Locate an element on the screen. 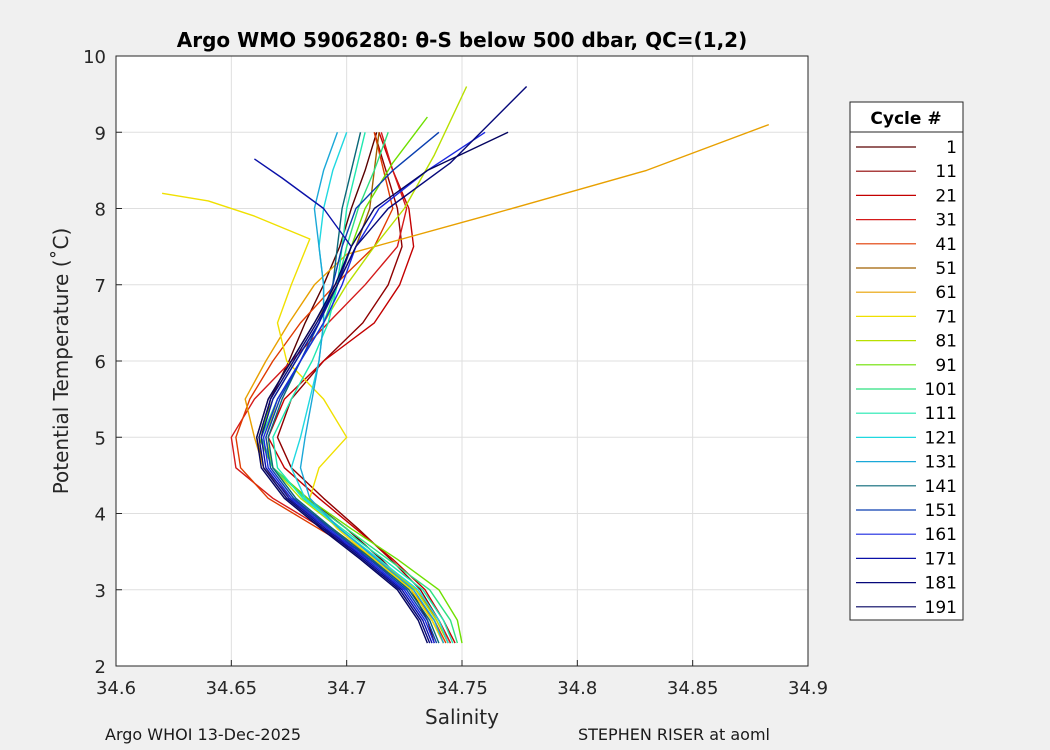 Image resolution: width=1050 pixels, height=750 pixels. legend-label-cycle-121: 121 is located at coordinates (941, 438).